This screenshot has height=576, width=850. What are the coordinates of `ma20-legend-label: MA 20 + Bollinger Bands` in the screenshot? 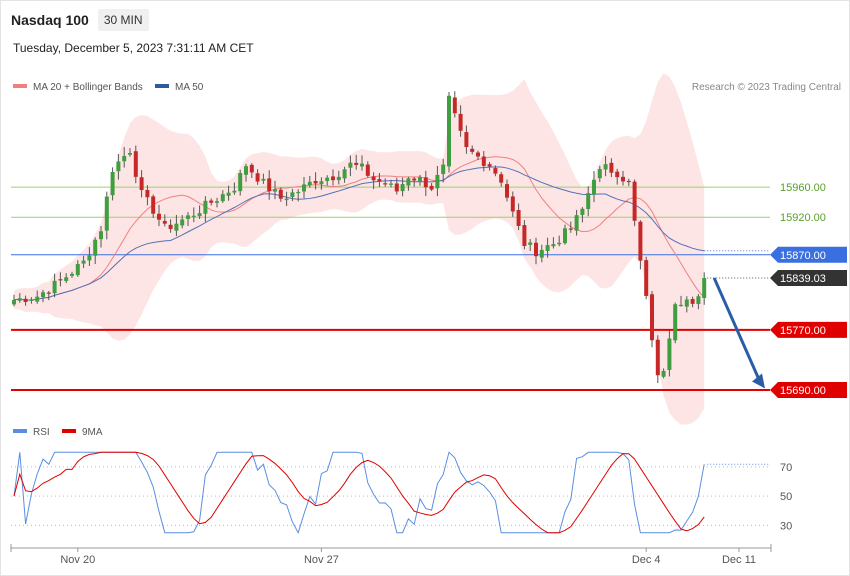 It's located at (88, 87).